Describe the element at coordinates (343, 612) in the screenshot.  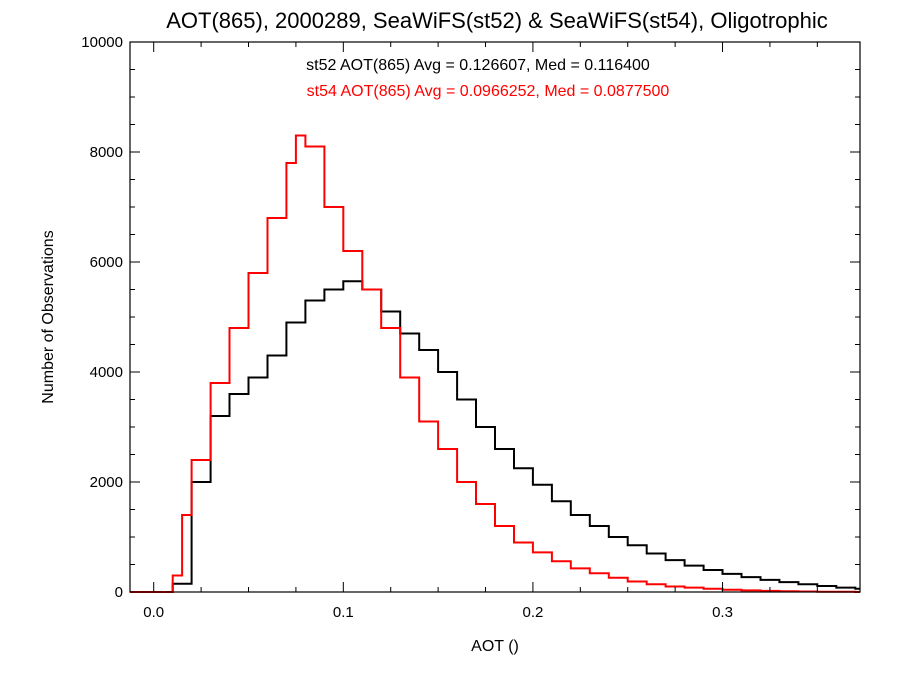
I see `x-tick-label: 0.1` at that location.